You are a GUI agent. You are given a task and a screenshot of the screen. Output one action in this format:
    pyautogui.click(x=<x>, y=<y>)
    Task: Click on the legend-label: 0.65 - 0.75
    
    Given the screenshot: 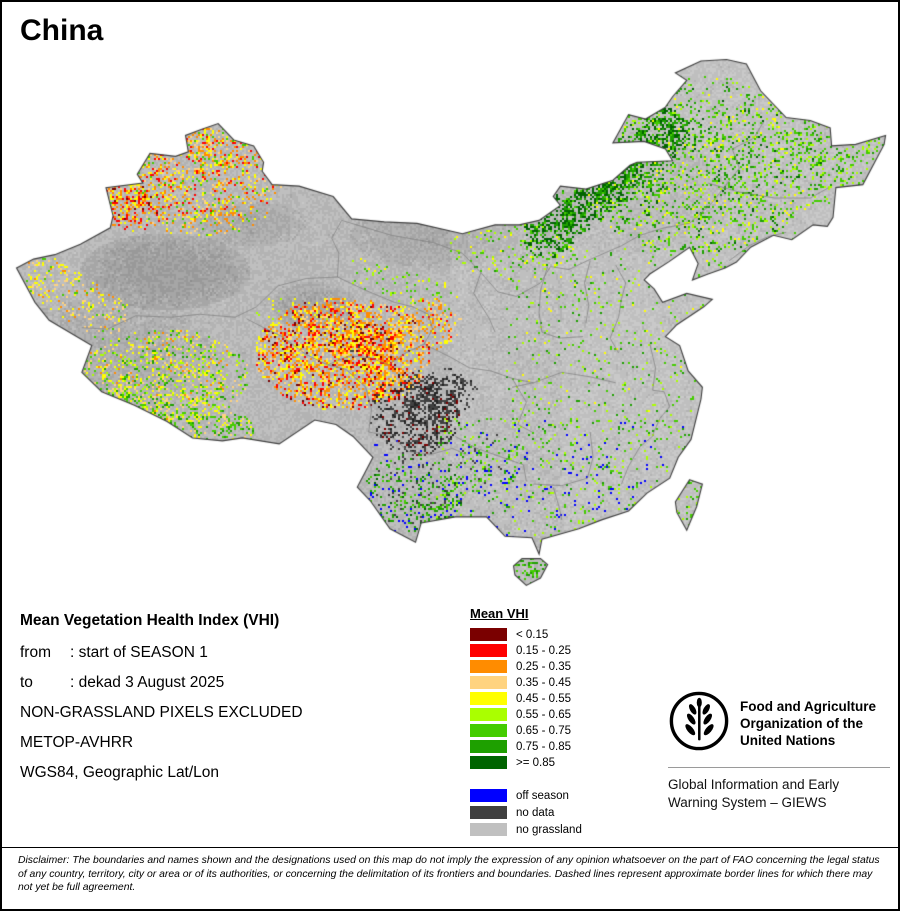 What is the action you would take?
    pyautogui.click(x=543, y=730)
    